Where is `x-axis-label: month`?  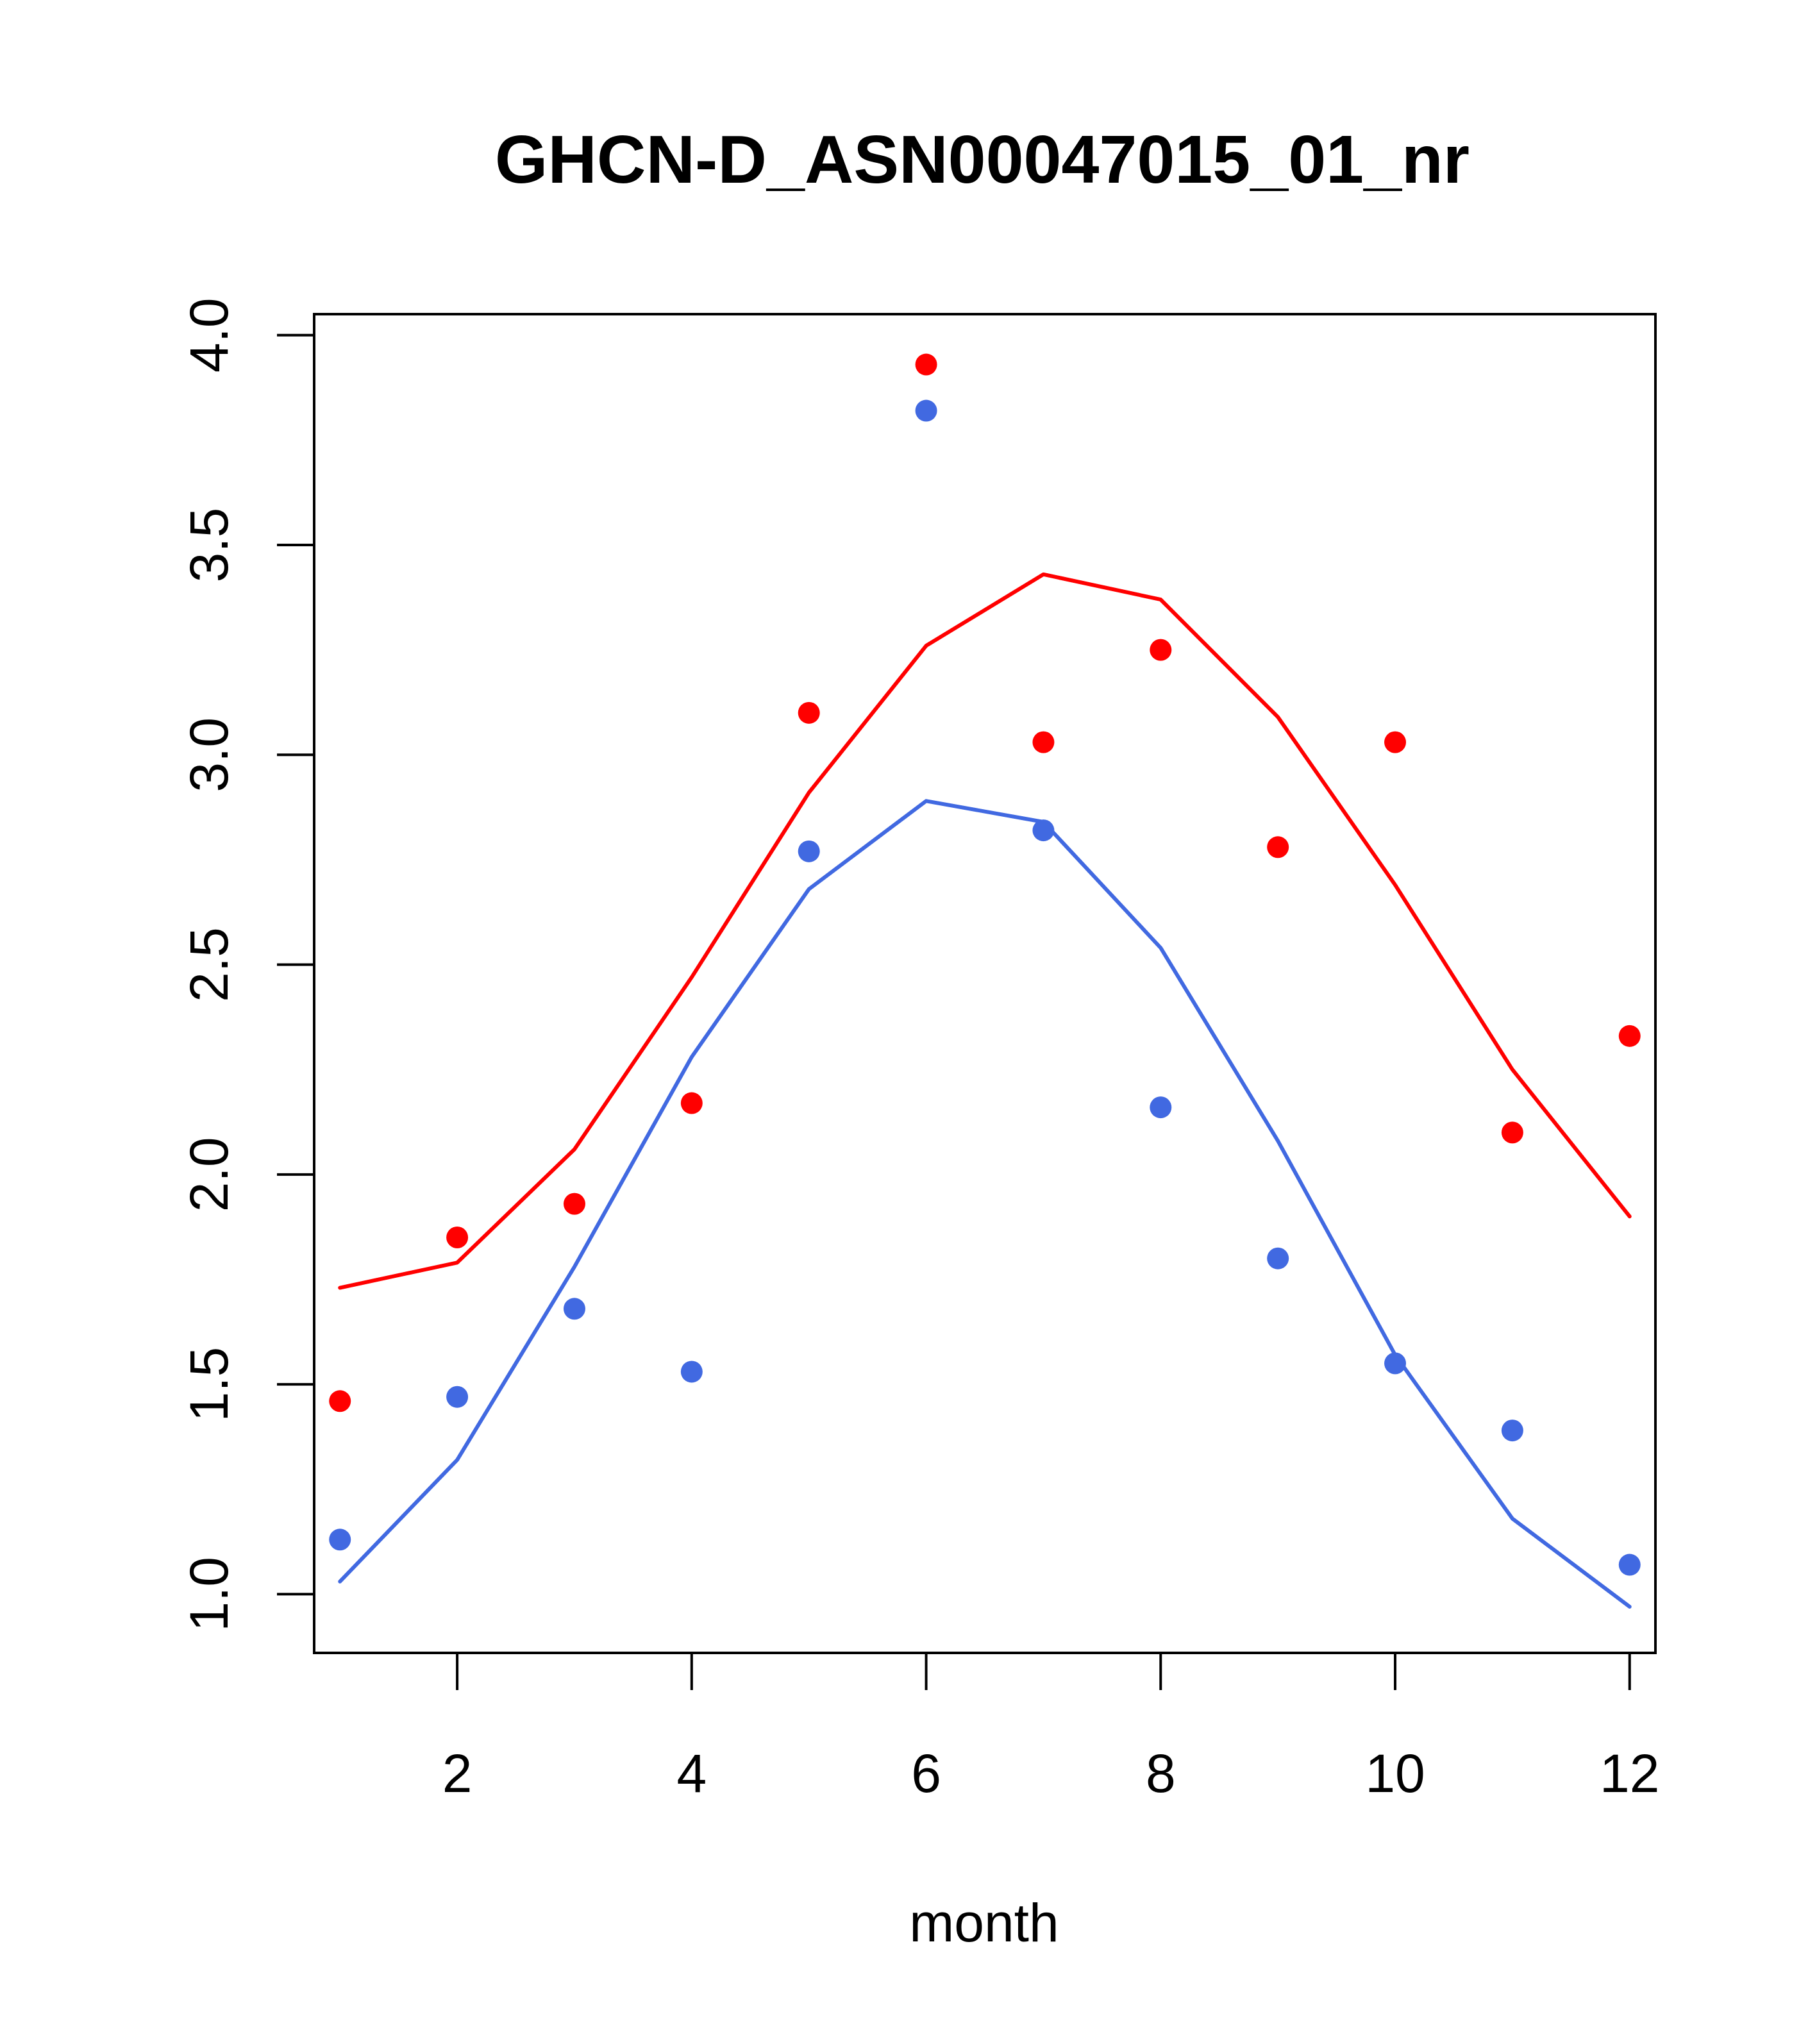 x-axis-label: month is located at coordinates (984, 1923).